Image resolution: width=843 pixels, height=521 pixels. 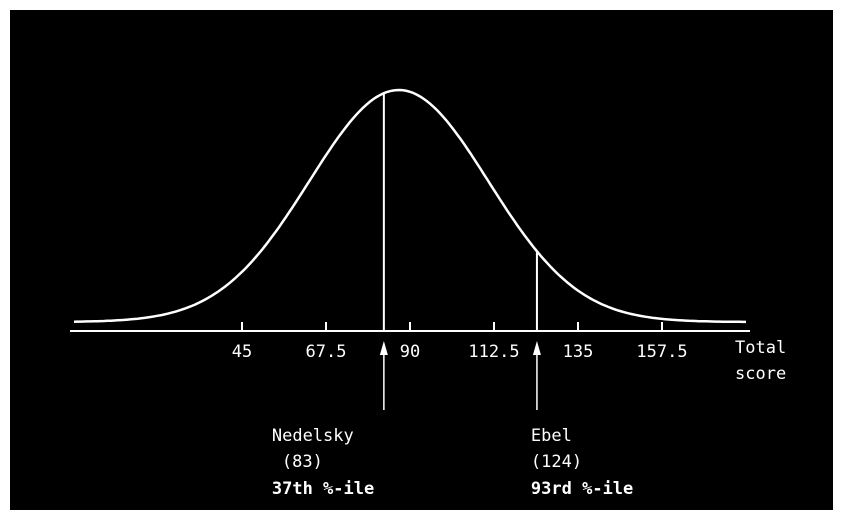 What do you see at coordinates (242, 352) in the screenshot?
I see `x-tick-label: 45` at bounding box center [242, 352].